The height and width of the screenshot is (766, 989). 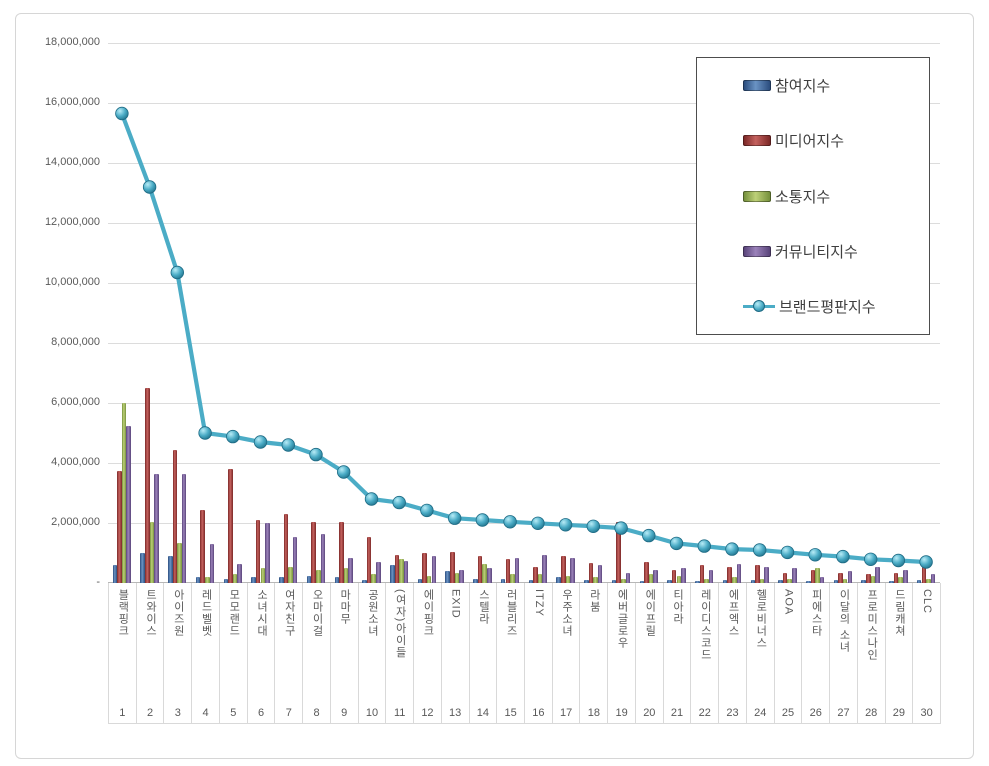 I want to click on category-label: 피에스타, so click(x=816, y=613).